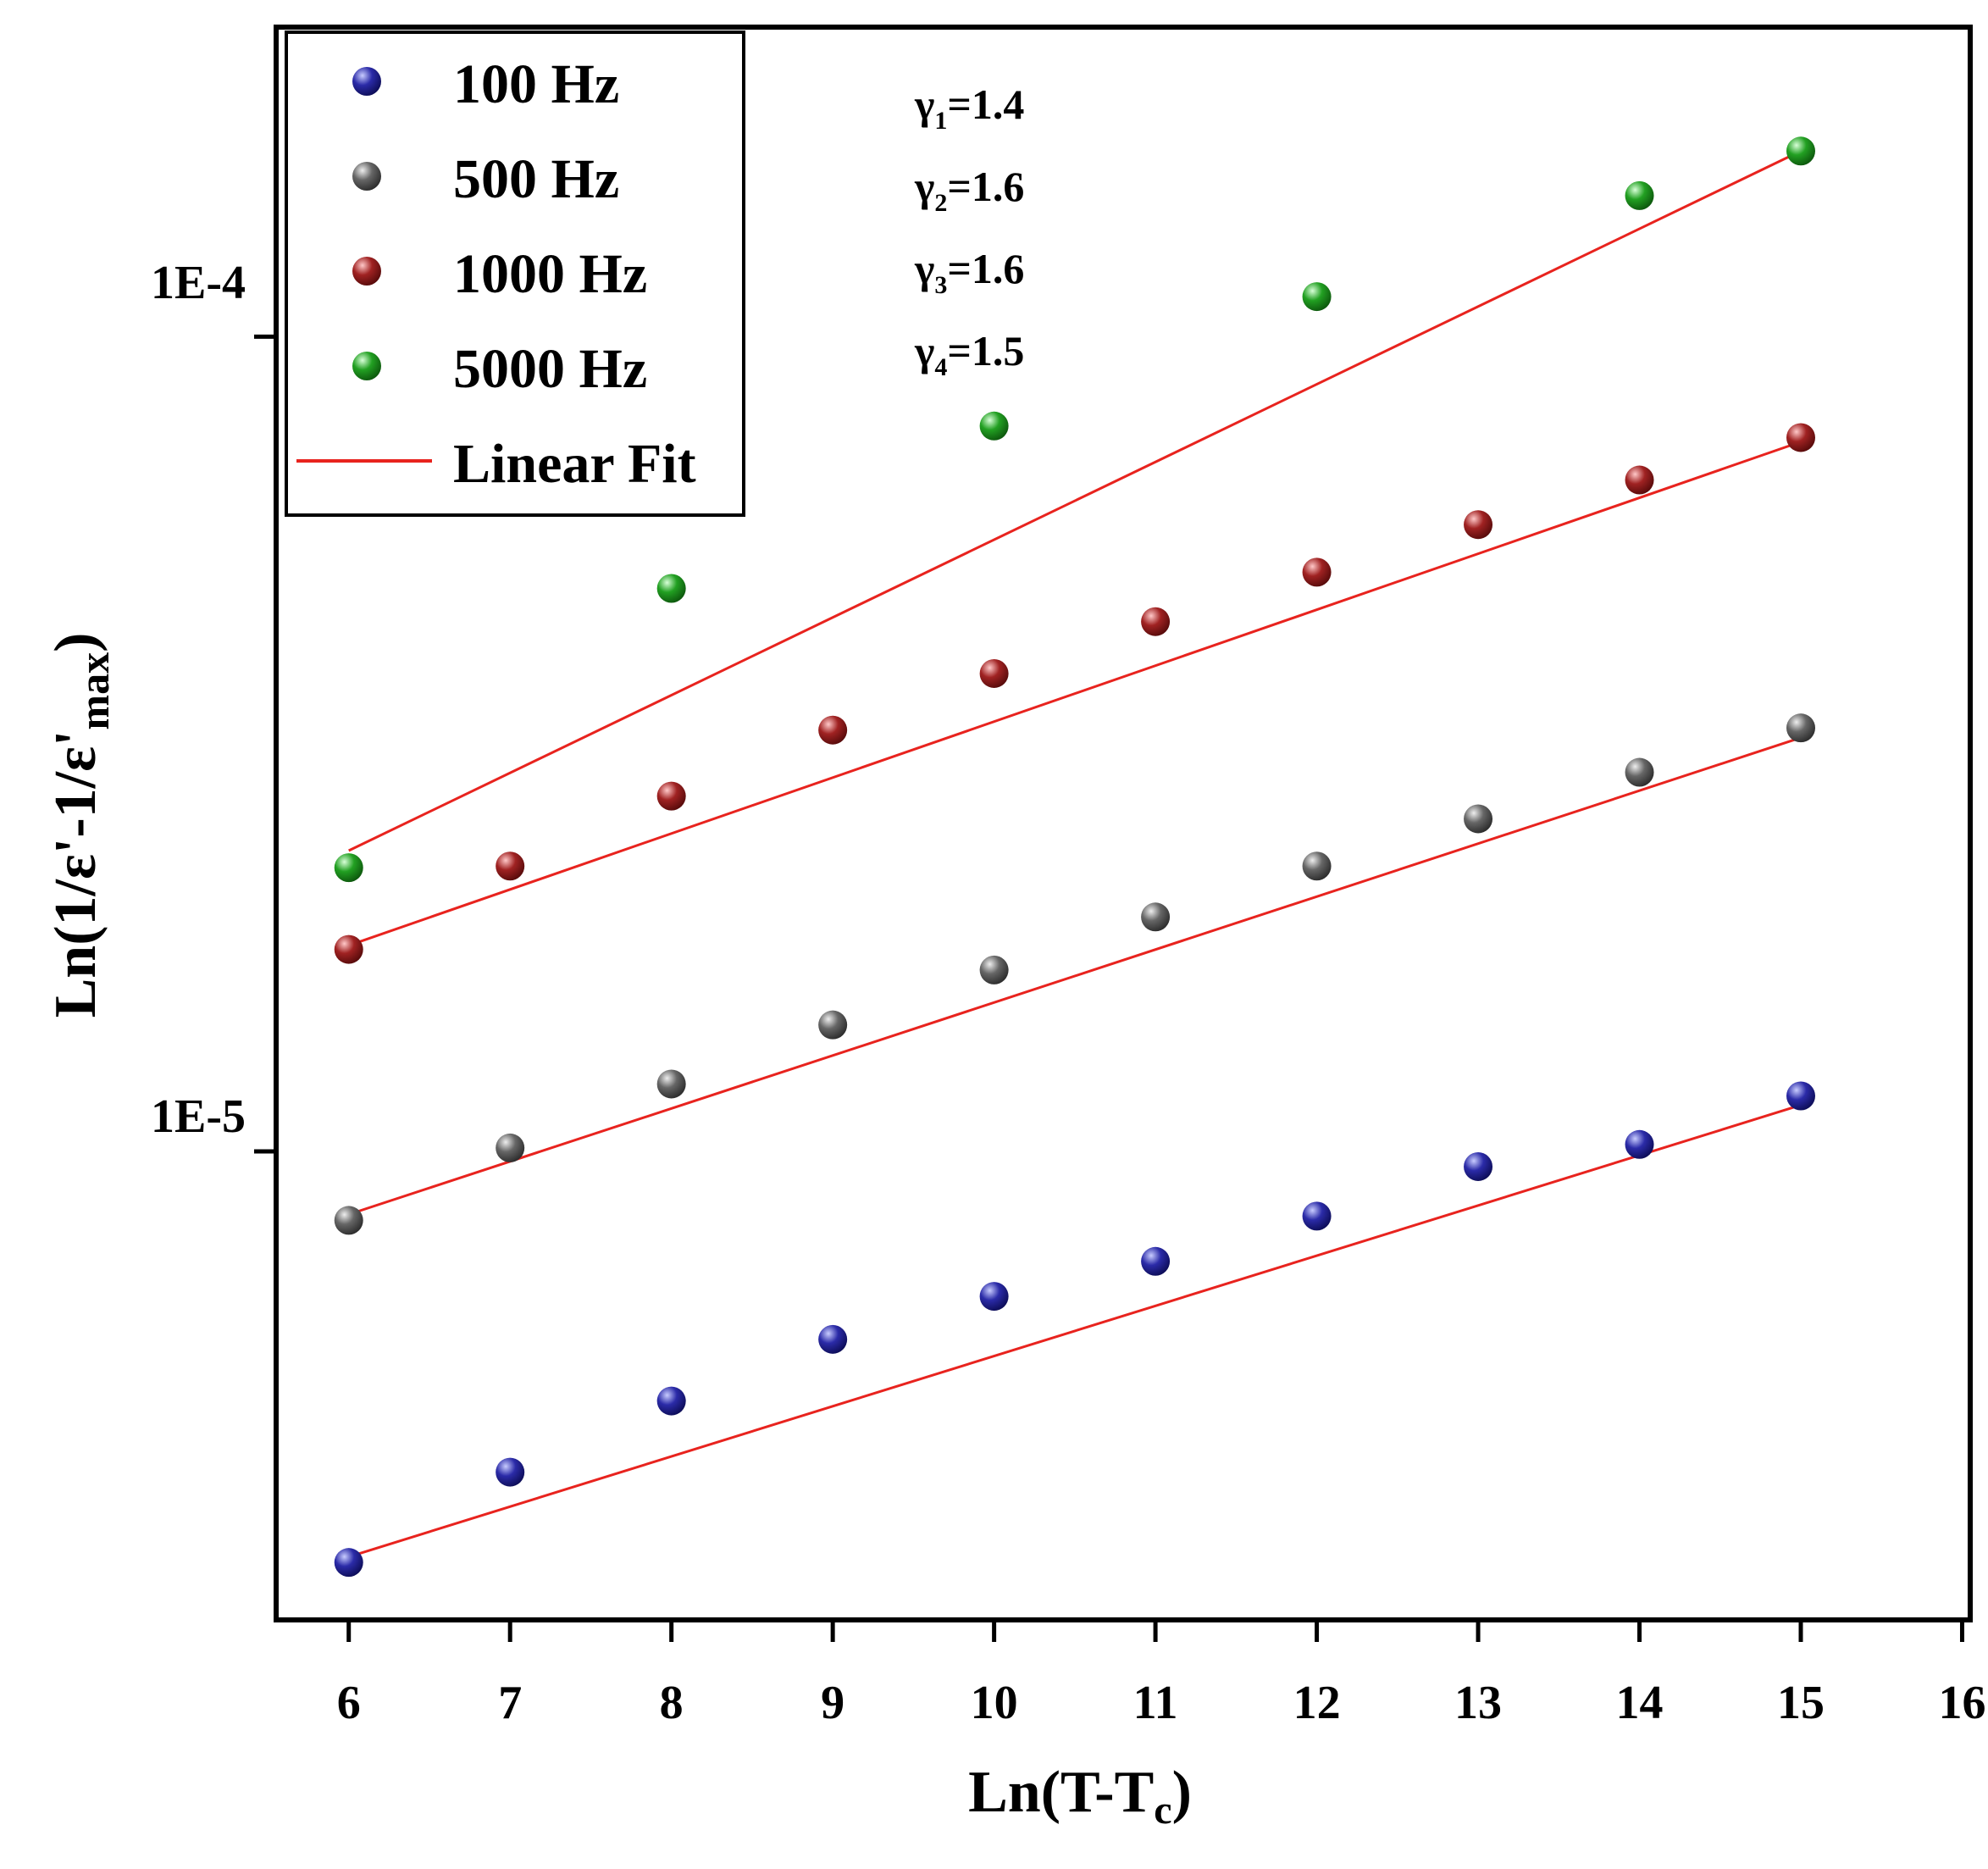 Image resolution: width=1988 pixels, height=1869 pixels. What do you see at coordinates (1478, 1703) in the screenshot?
I see `x-tick-label-13: 13` at bounding box center [1478, 1703].